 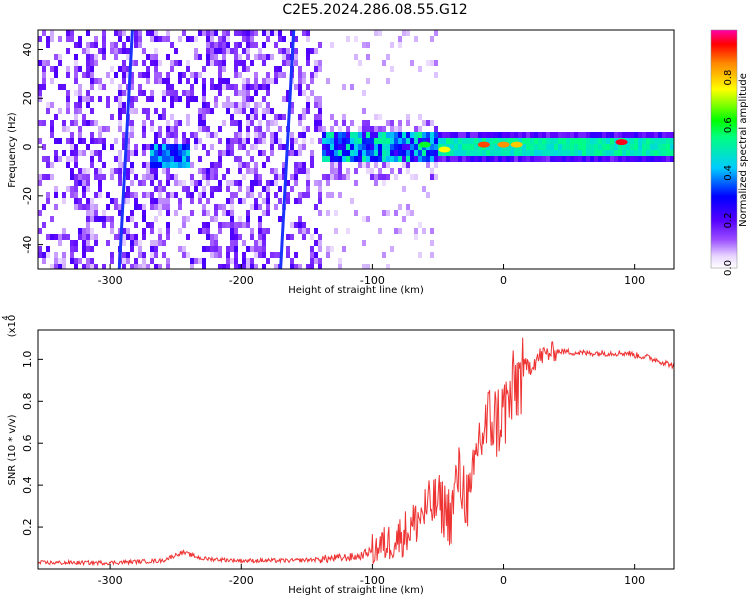 What do you see at coordinates (503, 144) in the screenshot?
I see `spectrogram-peak` at bounding box center [503, 144].